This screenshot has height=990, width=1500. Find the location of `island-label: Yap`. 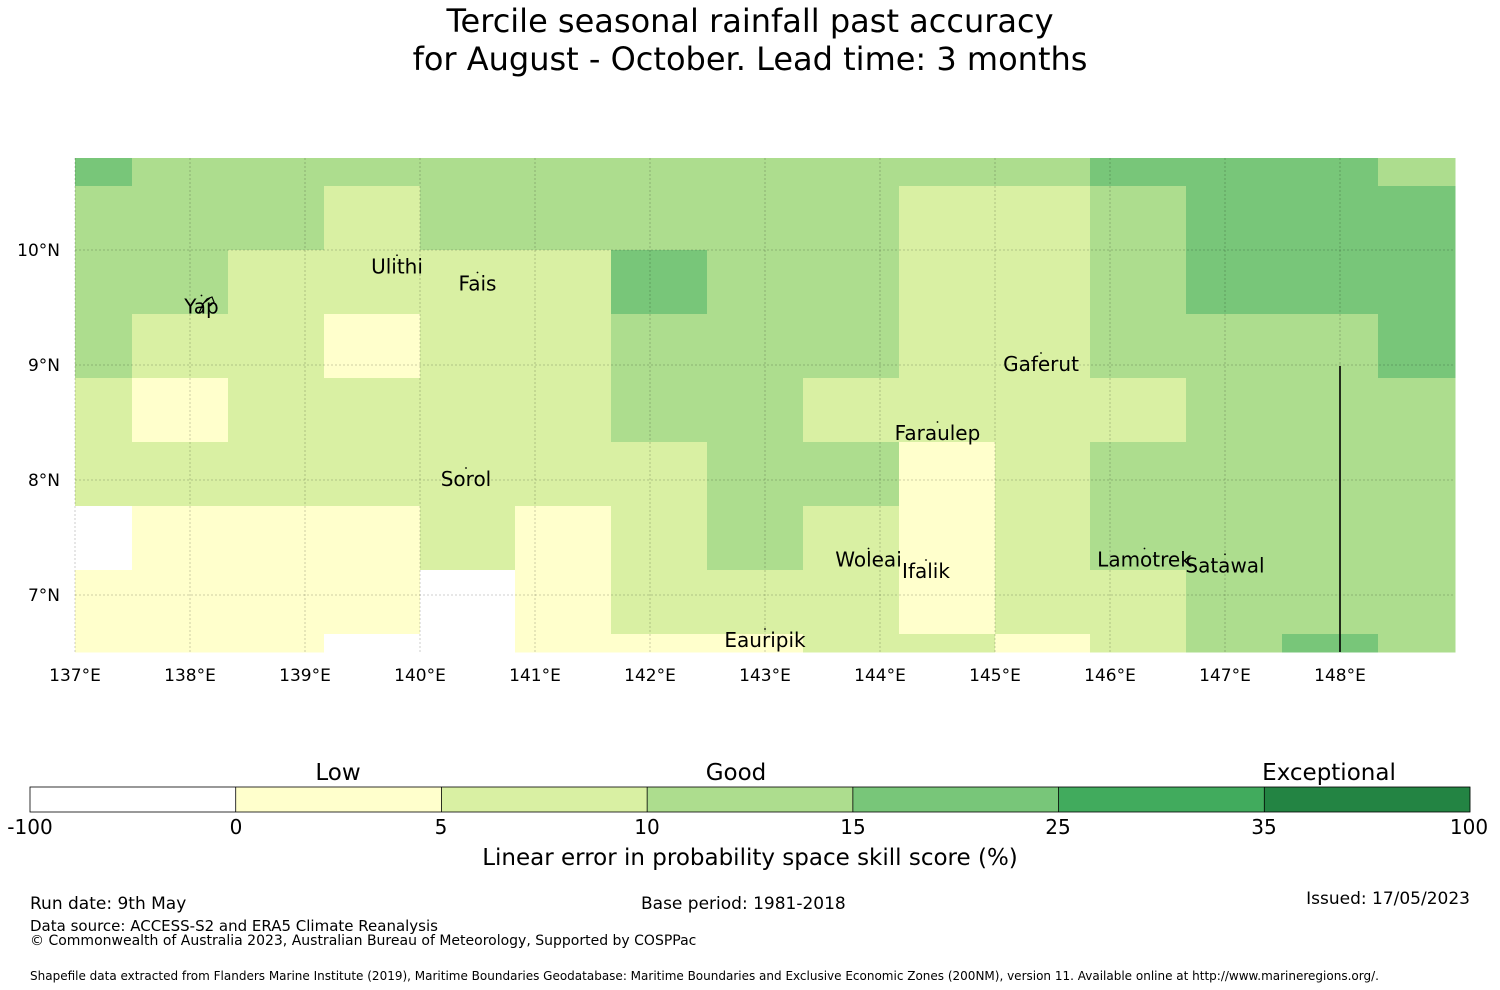

island-label: Yap is located at coordinates (200, 307).